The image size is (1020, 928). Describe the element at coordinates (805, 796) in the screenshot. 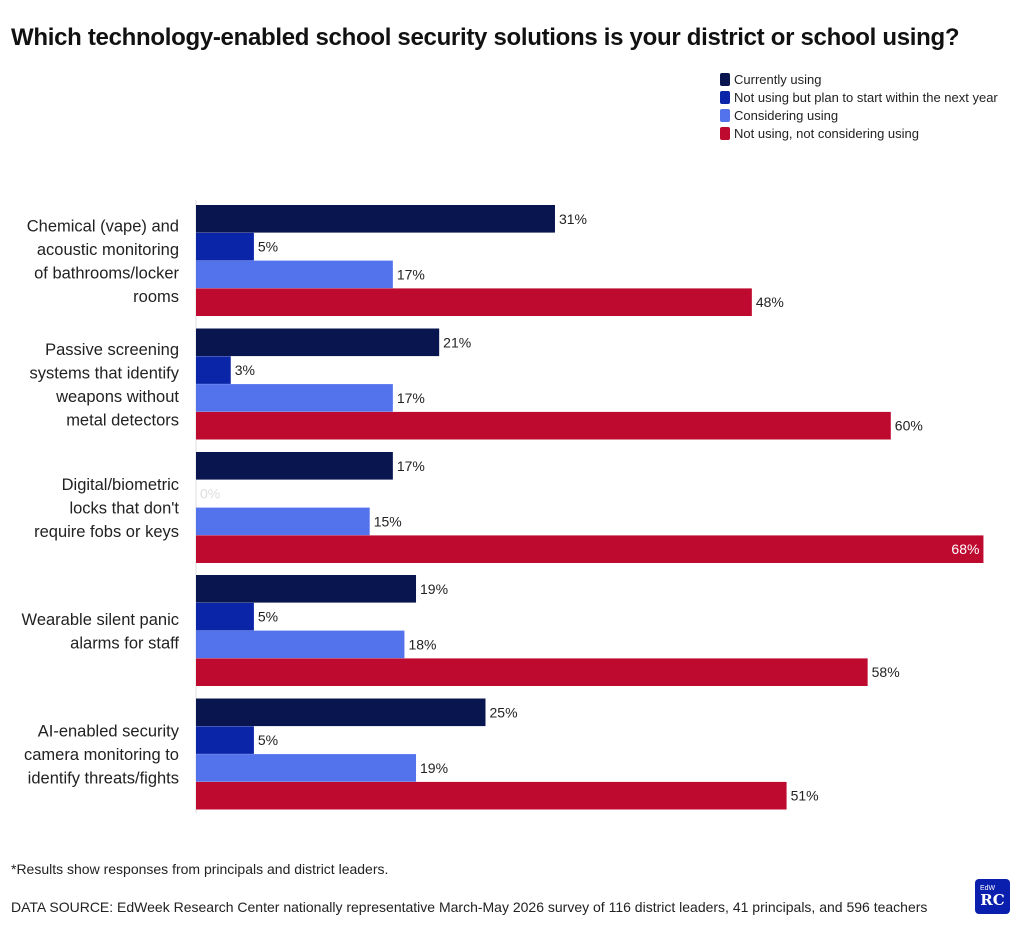

I see `data-label: 51%` at that location.